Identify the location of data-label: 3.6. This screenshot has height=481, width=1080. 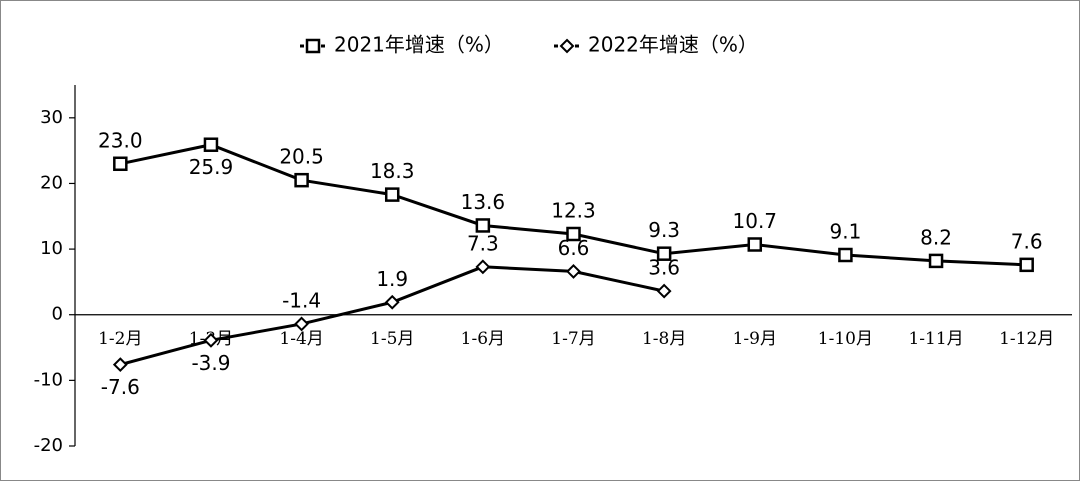
(664, 268).